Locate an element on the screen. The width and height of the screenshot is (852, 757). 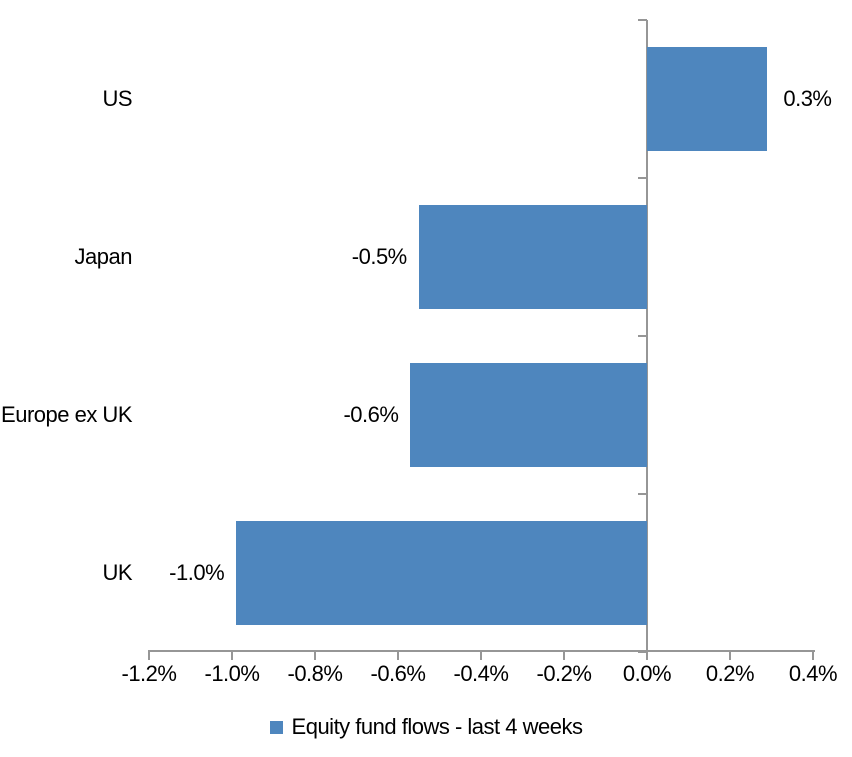
x-tick-label: -0.6% is located at coordinates (398, 673).